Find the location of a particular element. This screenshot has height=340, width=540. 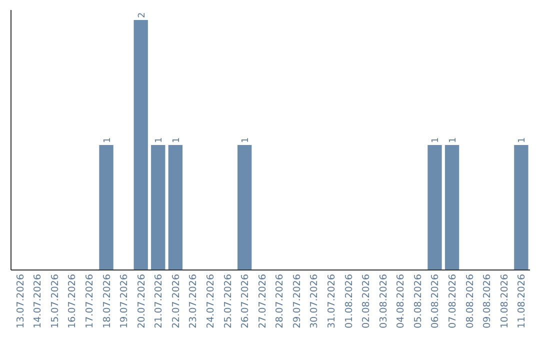

x-tick-label: 07.08.2026 is located at coordinates (453, 301).